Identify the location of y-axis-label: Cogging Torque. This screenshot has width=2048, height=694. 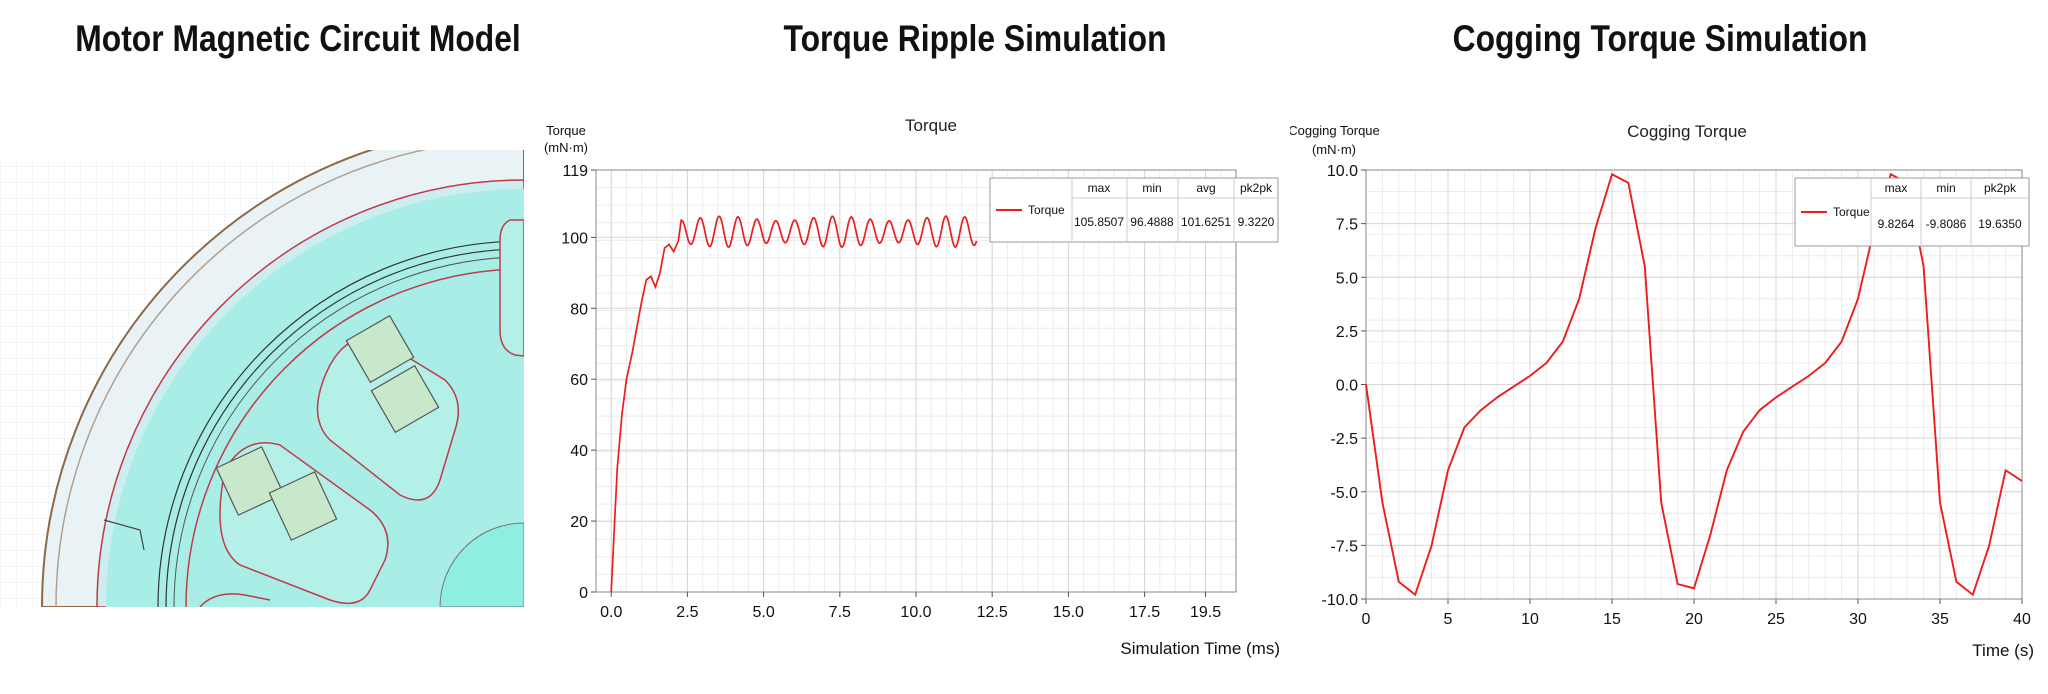
(1335, 130).